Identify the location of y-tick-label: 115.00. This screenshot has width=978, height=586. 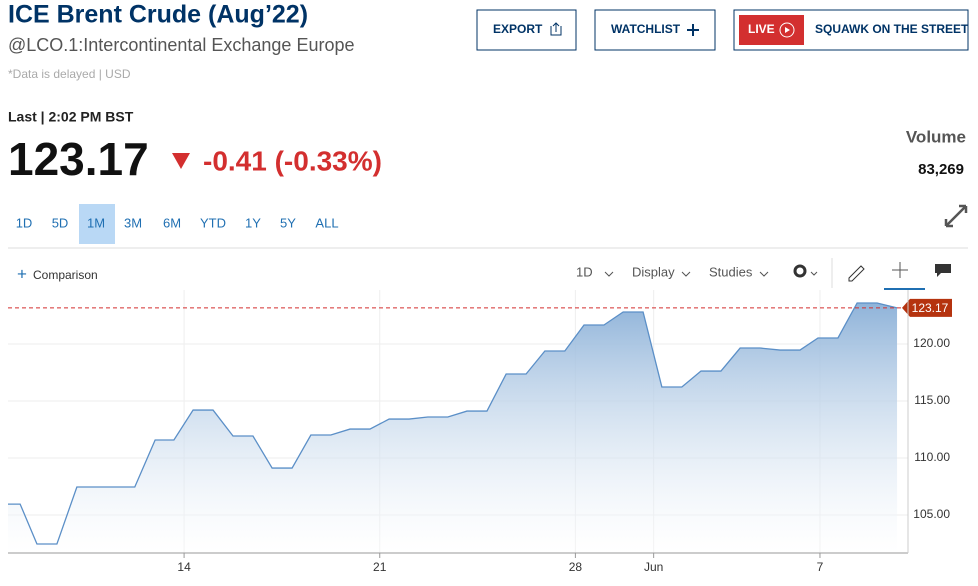
(932, 400).